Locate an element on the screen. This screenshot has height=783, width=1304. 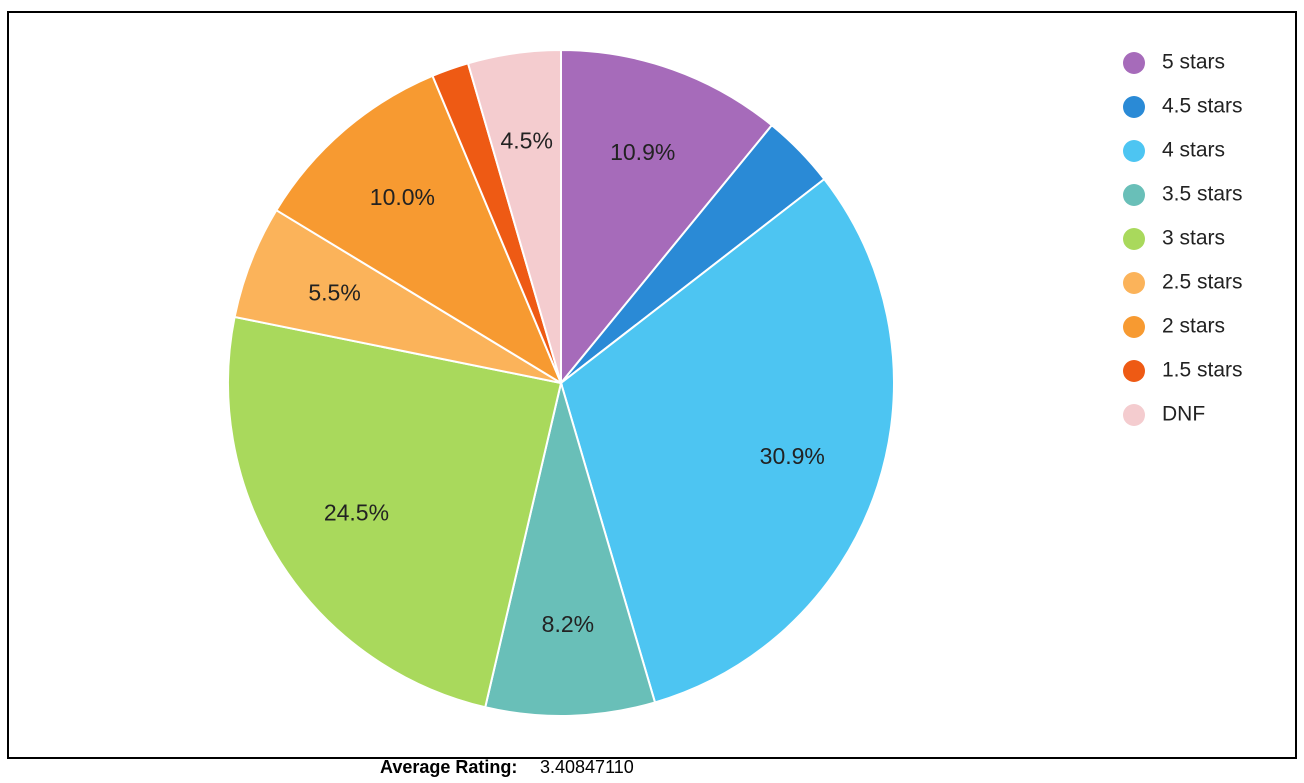
slice-label: 30.9% is located at coordinates (792, 456).